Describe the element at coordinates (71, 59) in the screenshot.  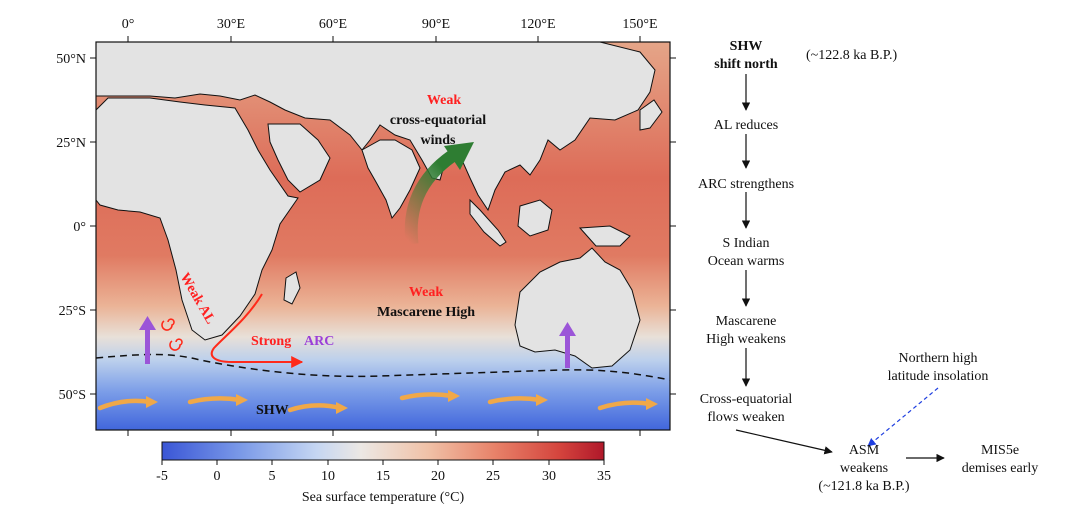
I see `lat-tick: 50°N` at that location.